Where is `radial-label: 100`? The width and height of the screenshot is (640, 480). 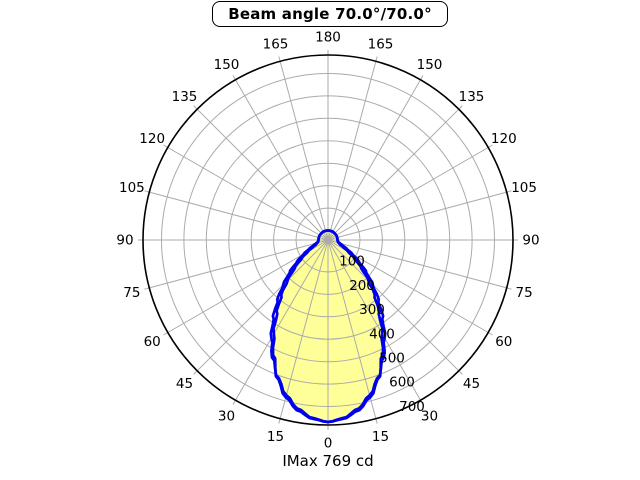 radial-label: 100 is located at coordinates (352, 262).